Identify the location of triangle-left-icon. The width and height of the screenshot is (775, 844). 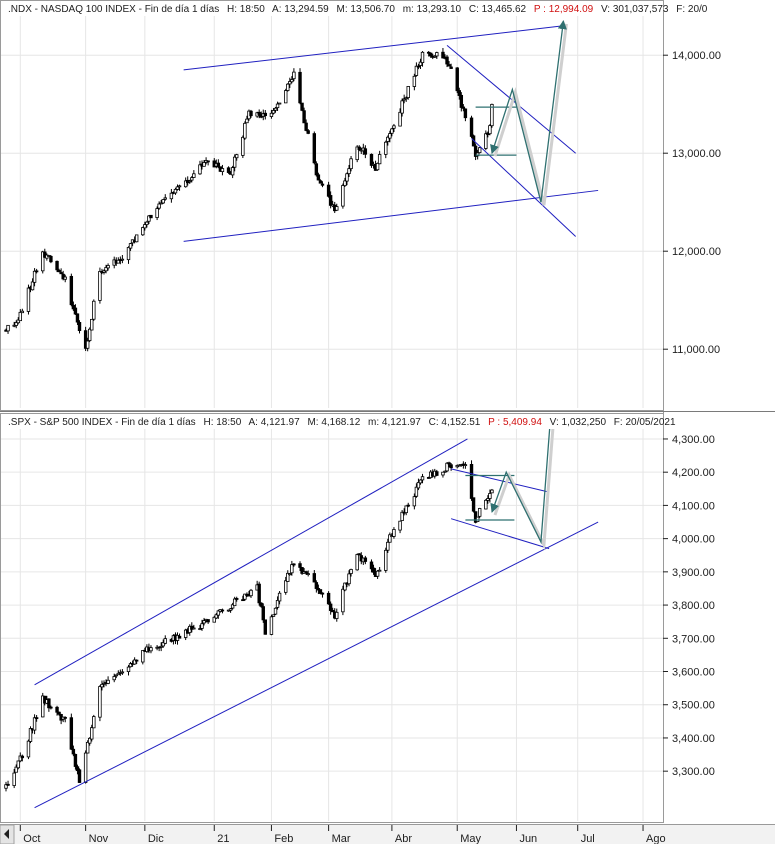
(6, 834).